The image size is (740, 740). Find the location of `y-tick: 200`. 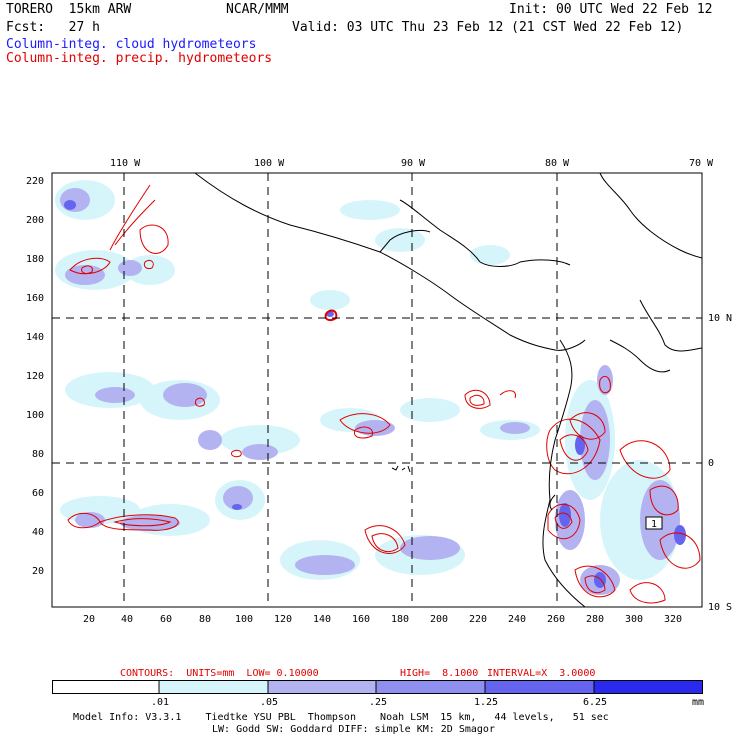

y-tick: 200 is located at coordinates (35, 220).